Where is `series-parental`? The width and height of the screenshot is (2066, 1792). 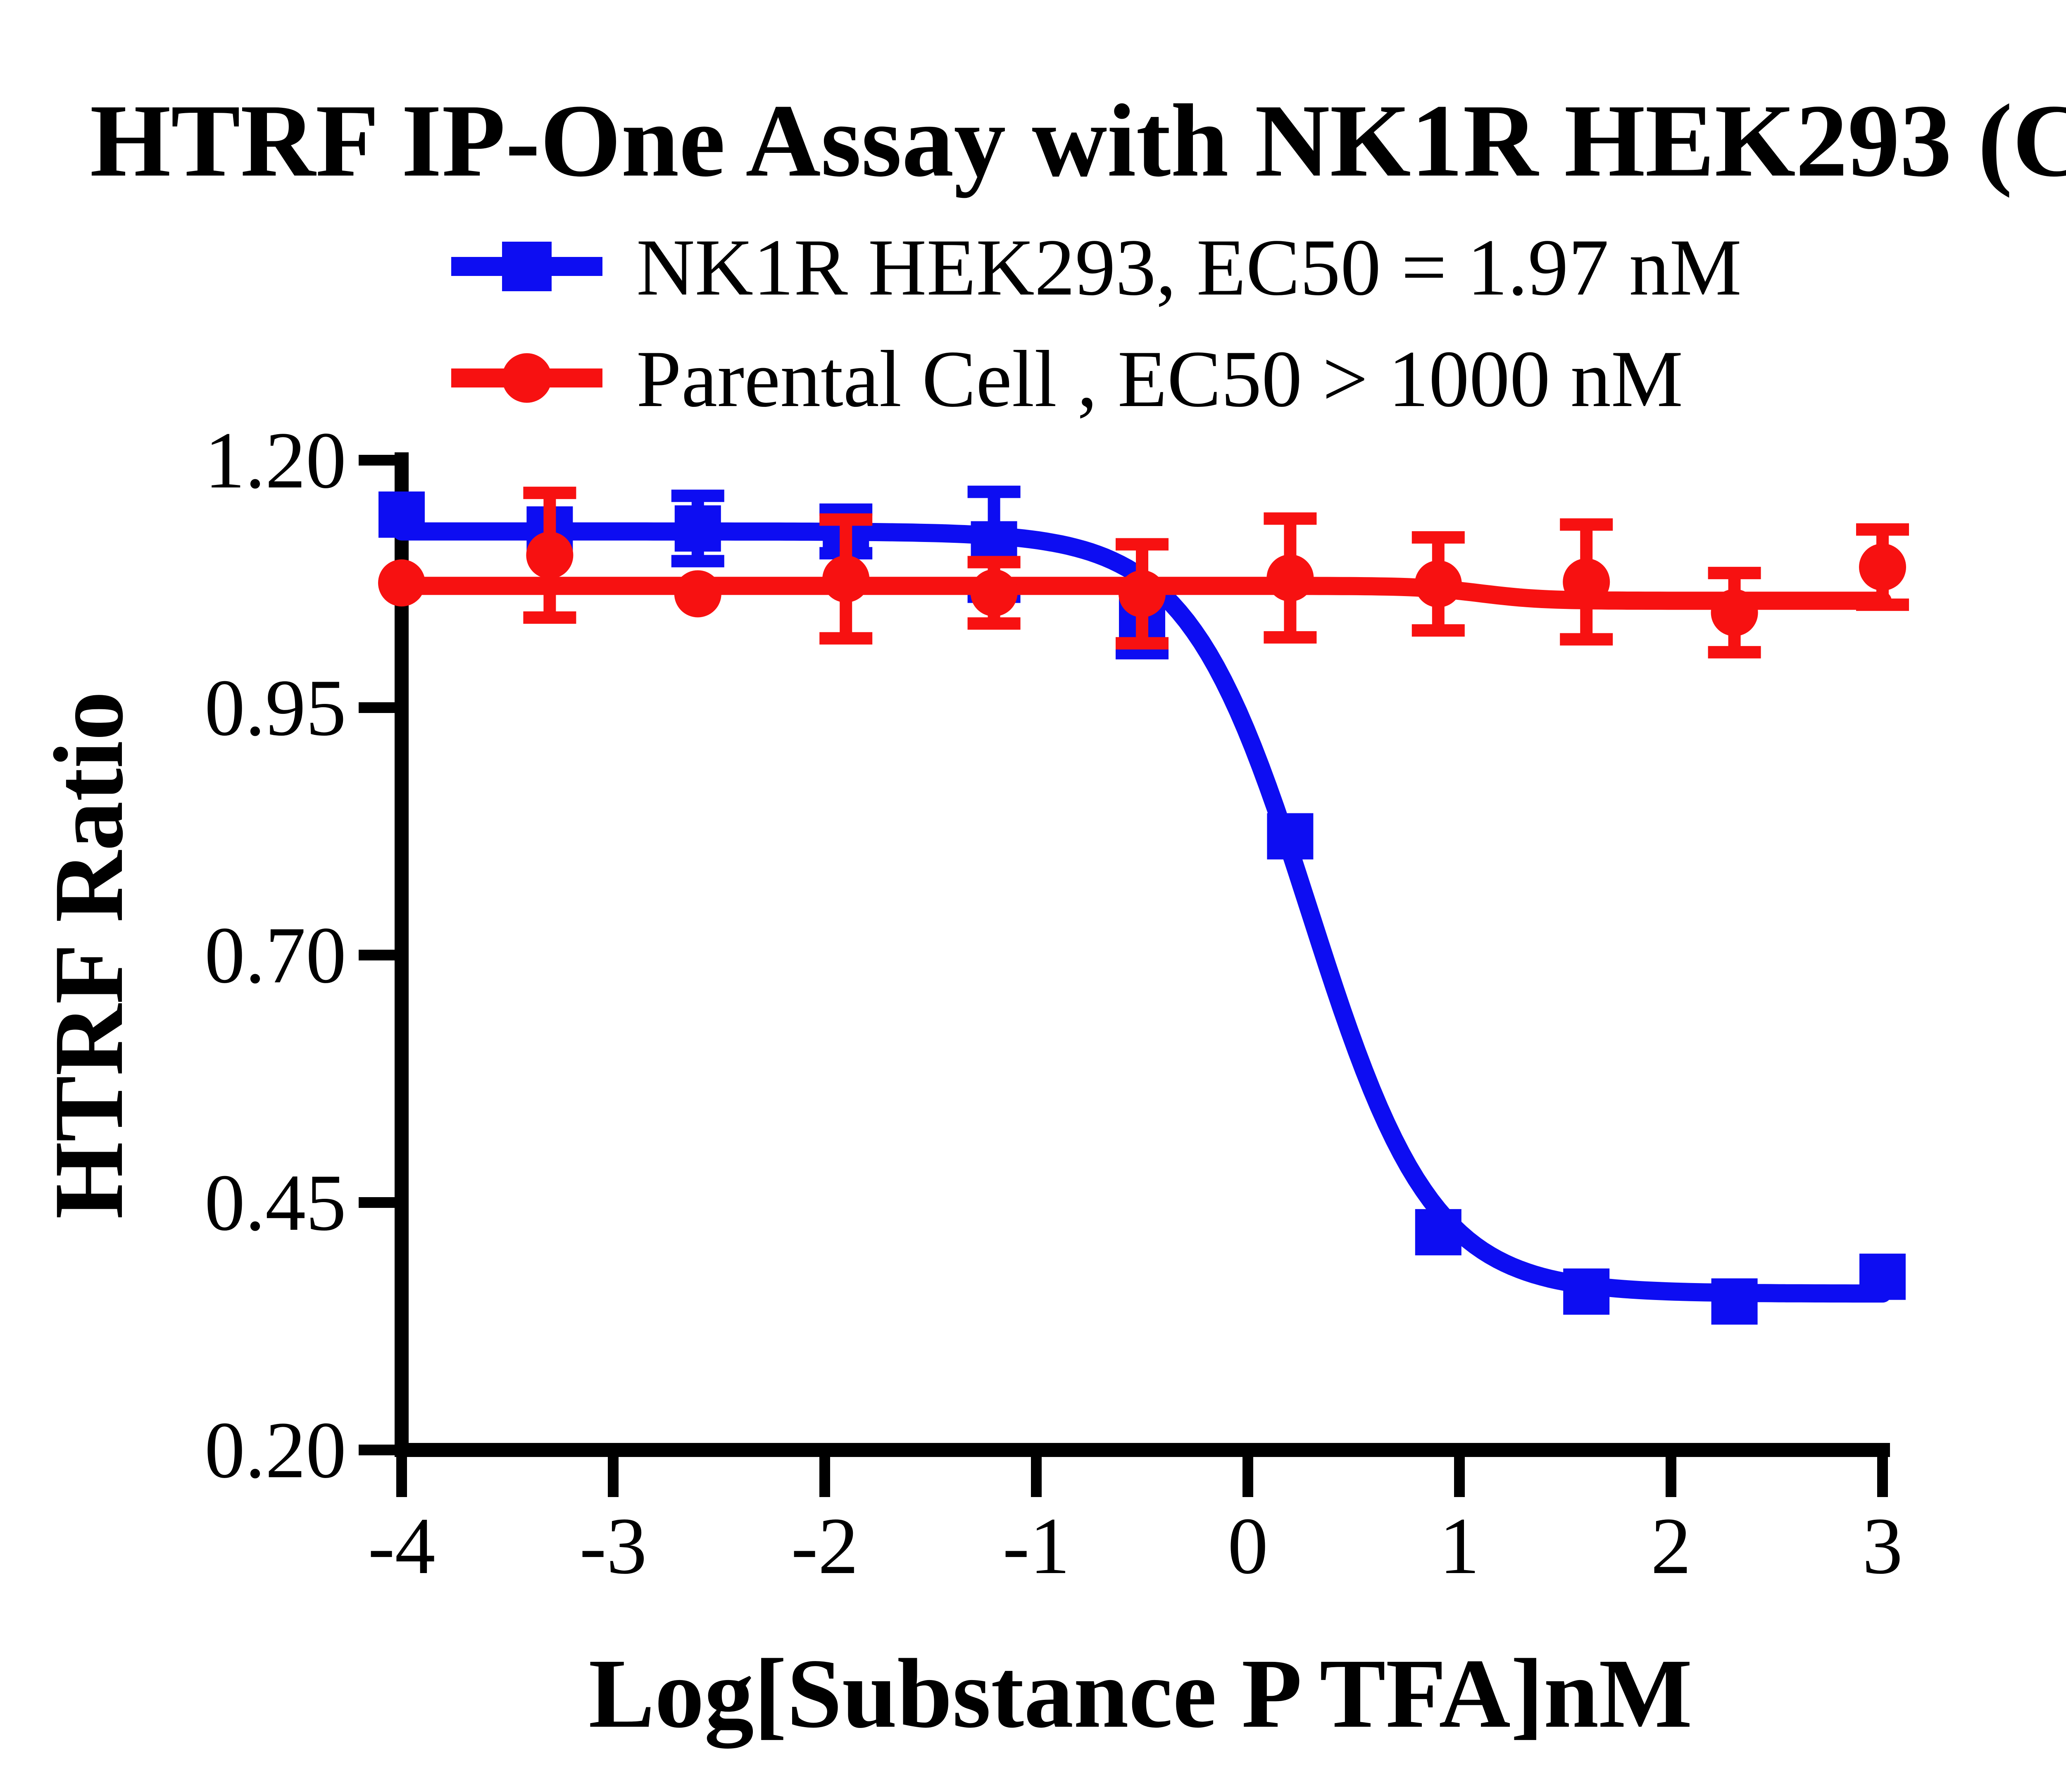 series-parental is located at coordinates (1144, 572).